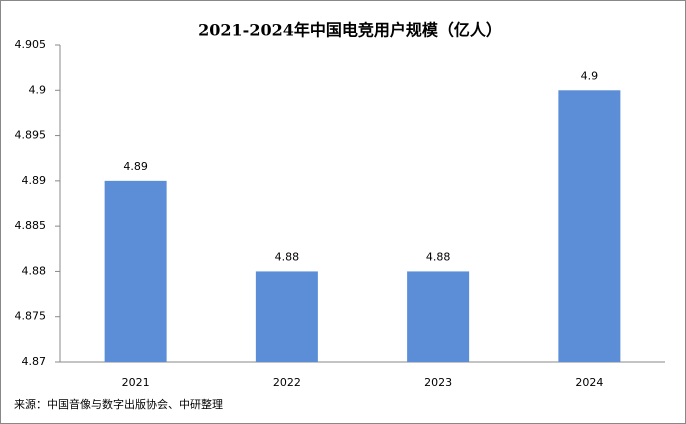 Image resolution: width=686 pixels, height=424 pixels. What do you see at coordinates (438, 382) in the screenshot?
I see `x-tick-label: 2023` at bounding box center [438, 382].